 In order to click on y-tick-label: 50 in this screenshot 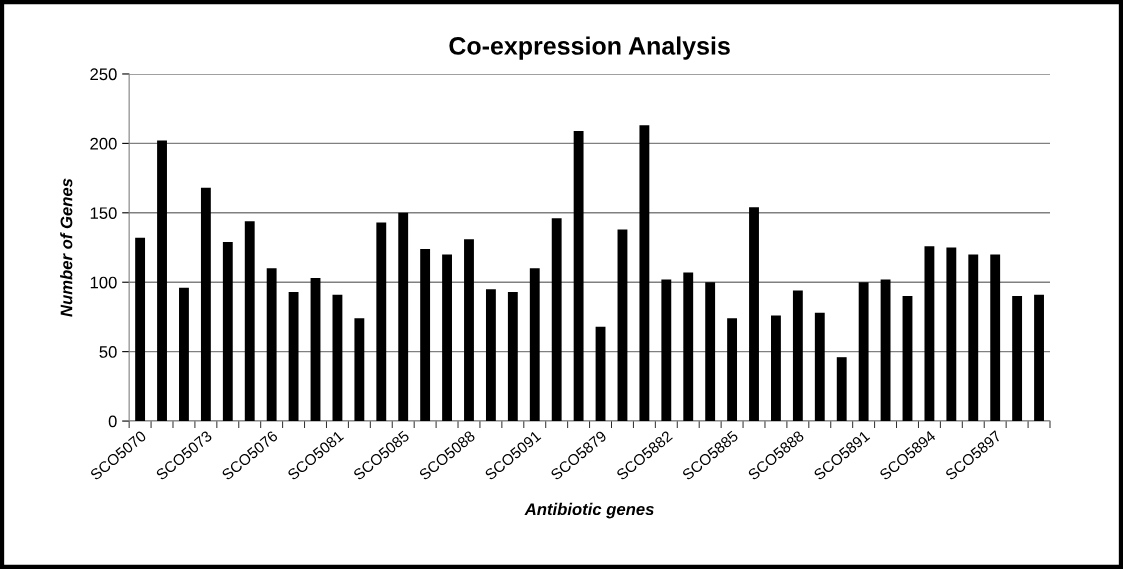, I will do `click(108, 352)`.